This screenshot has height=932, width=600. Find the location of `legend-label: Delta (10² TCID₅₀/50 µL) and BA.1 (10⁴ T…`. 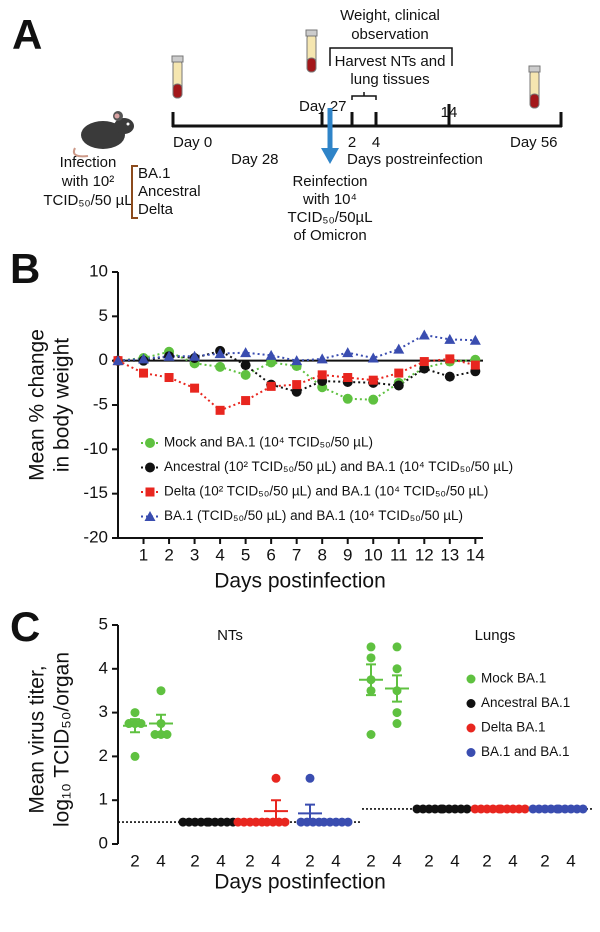

legend-label: Delta (10² TCID₅₀/50 µL) and BA.1 (10⁴ T… is located at coordinates (326, 491).